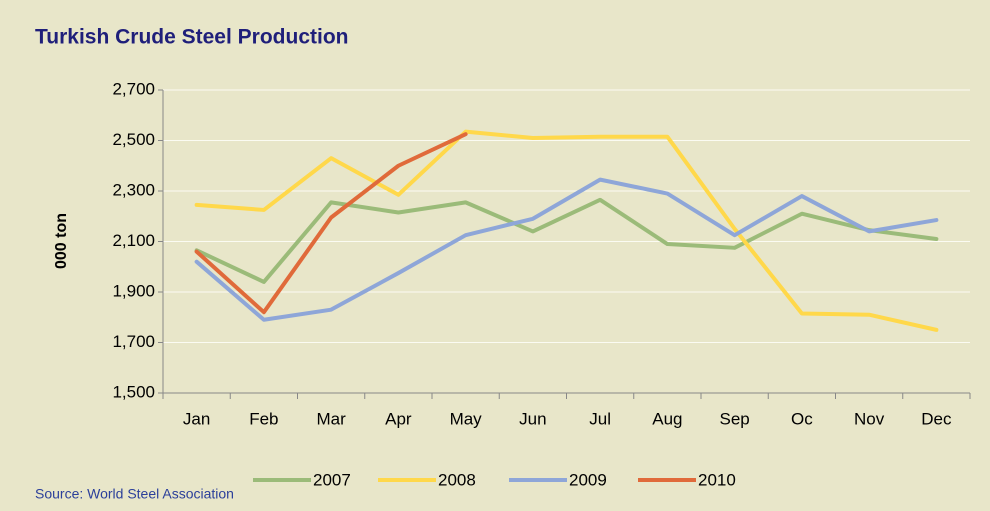 The height and width of the screenshot is (511, 990). What do you see at coordinates (936, 418) in the screenshot?
I see `x-tick-label: Dec` at bounding box center [936, 418].